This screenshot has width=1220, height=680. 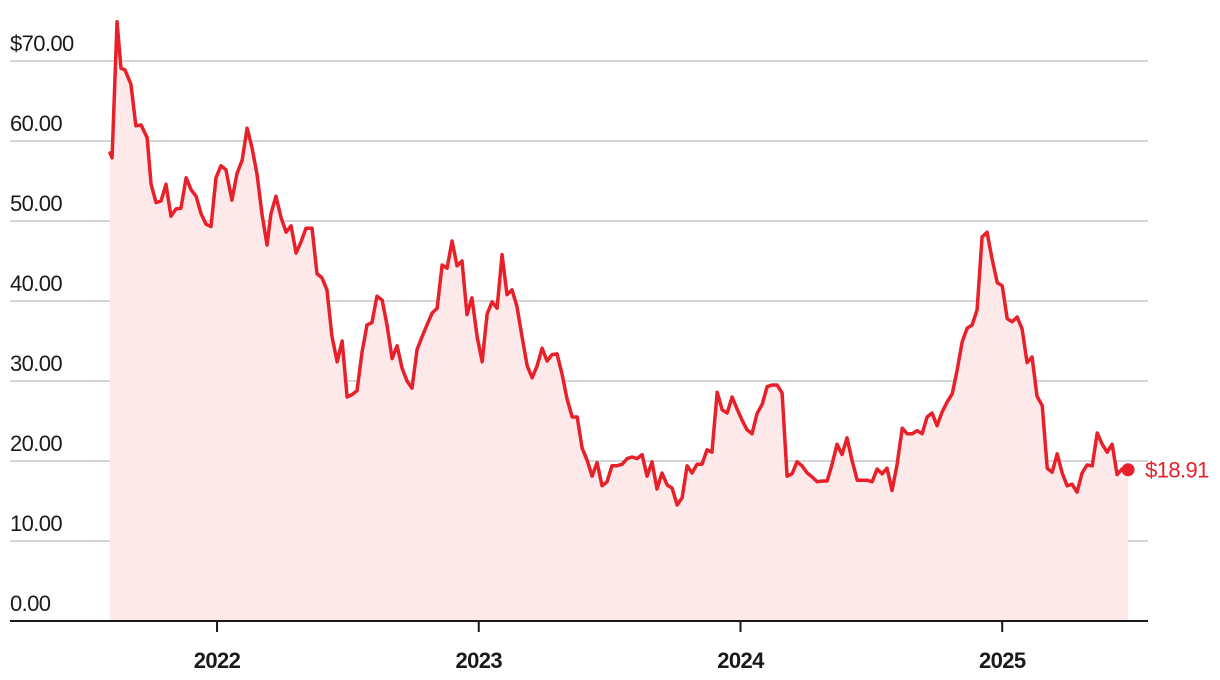 I want to click on x-tick-label: 2025, so click(x=1002, y=660).